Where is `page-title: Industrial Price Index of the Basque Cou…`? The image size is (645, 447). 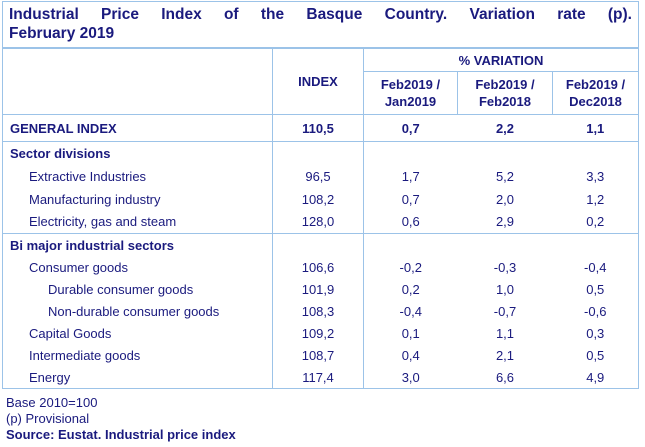 page-title: Industrial Price Index of the Basque Cou… is located at coordinates (320, 24).